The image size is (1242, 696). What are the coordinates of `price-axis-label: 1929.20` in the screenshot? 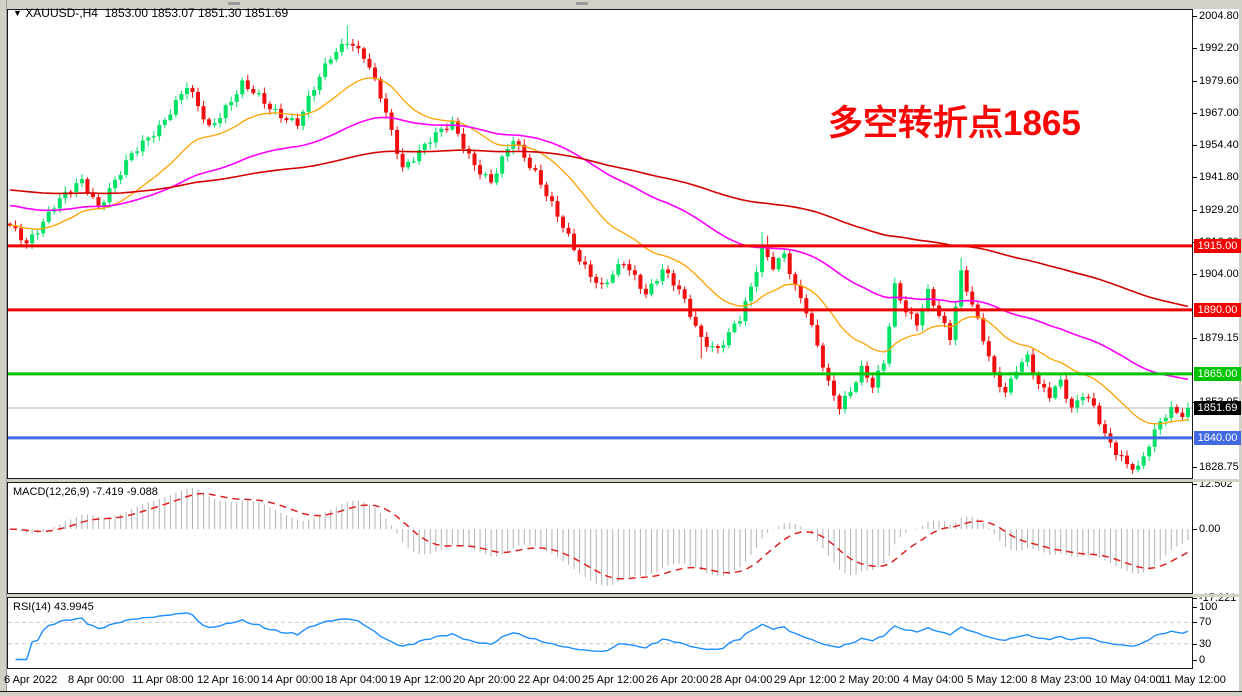 It's located at (1219, 210).